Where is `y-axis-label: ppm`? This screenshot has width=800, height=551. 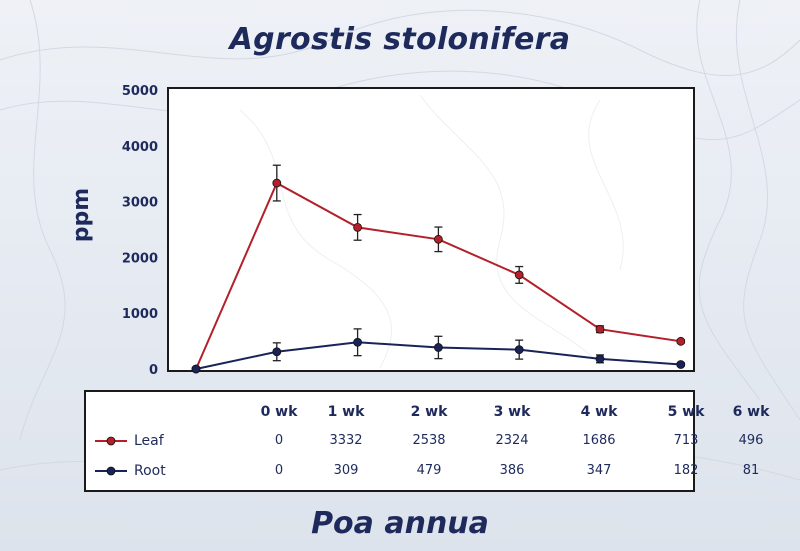
y-axis-label: ppm is located at coordinates (81, 215).